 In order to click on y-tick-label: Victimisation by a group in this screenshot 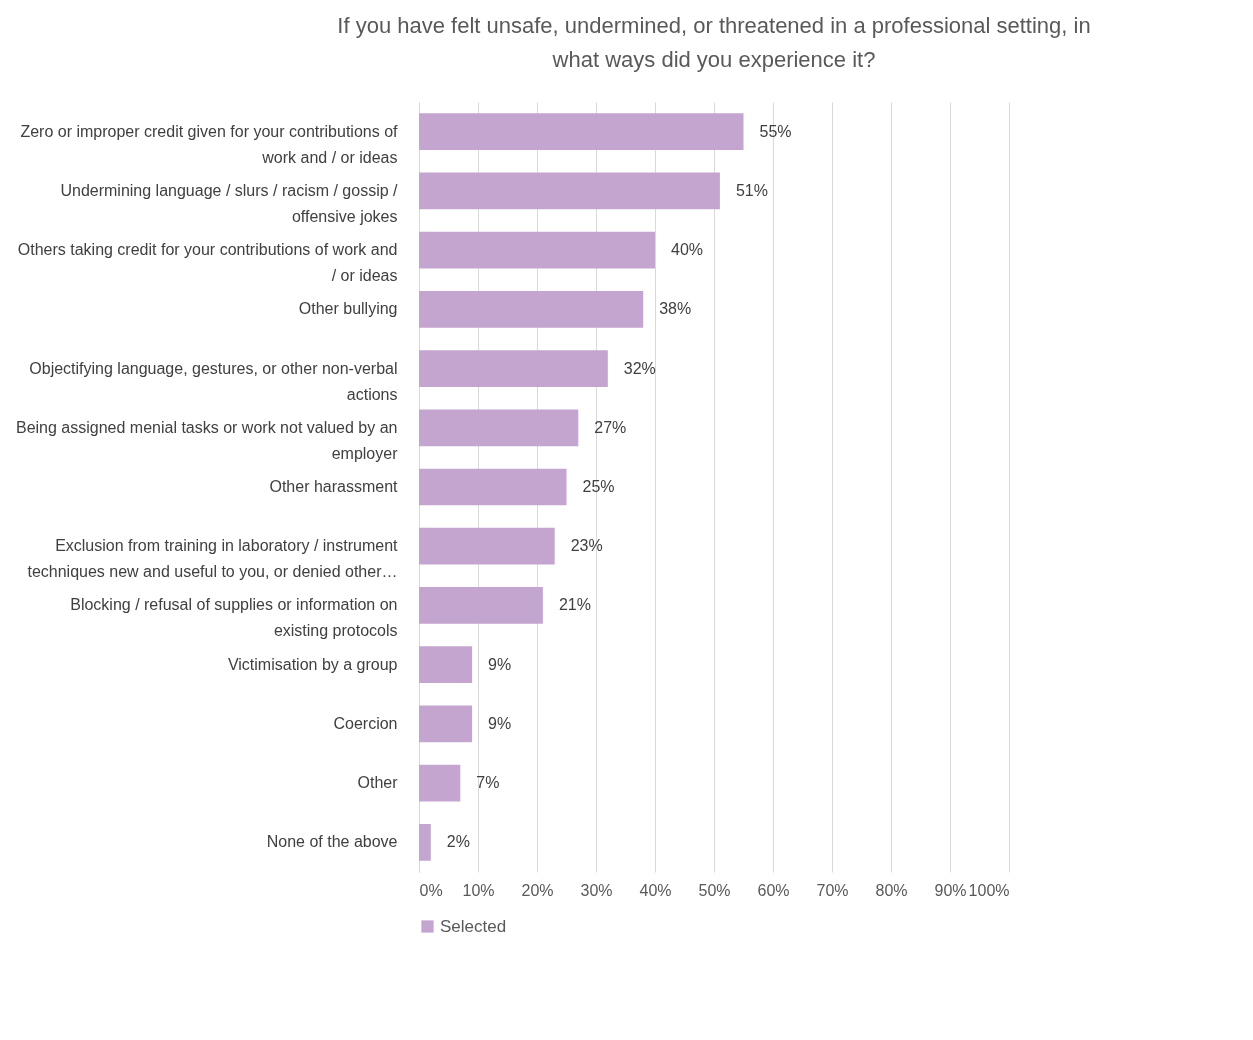, I will do `click(312, 664)`.